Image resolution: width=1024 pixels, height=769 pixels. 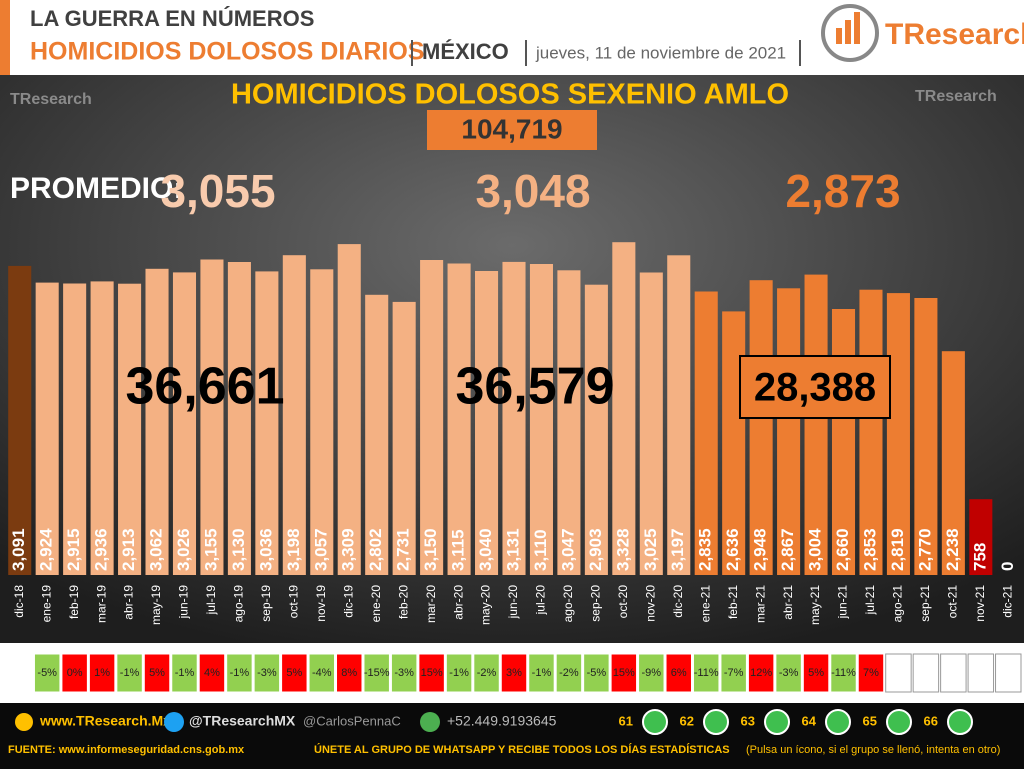 I want to click on accent-strip, so click(x=5, y=37).